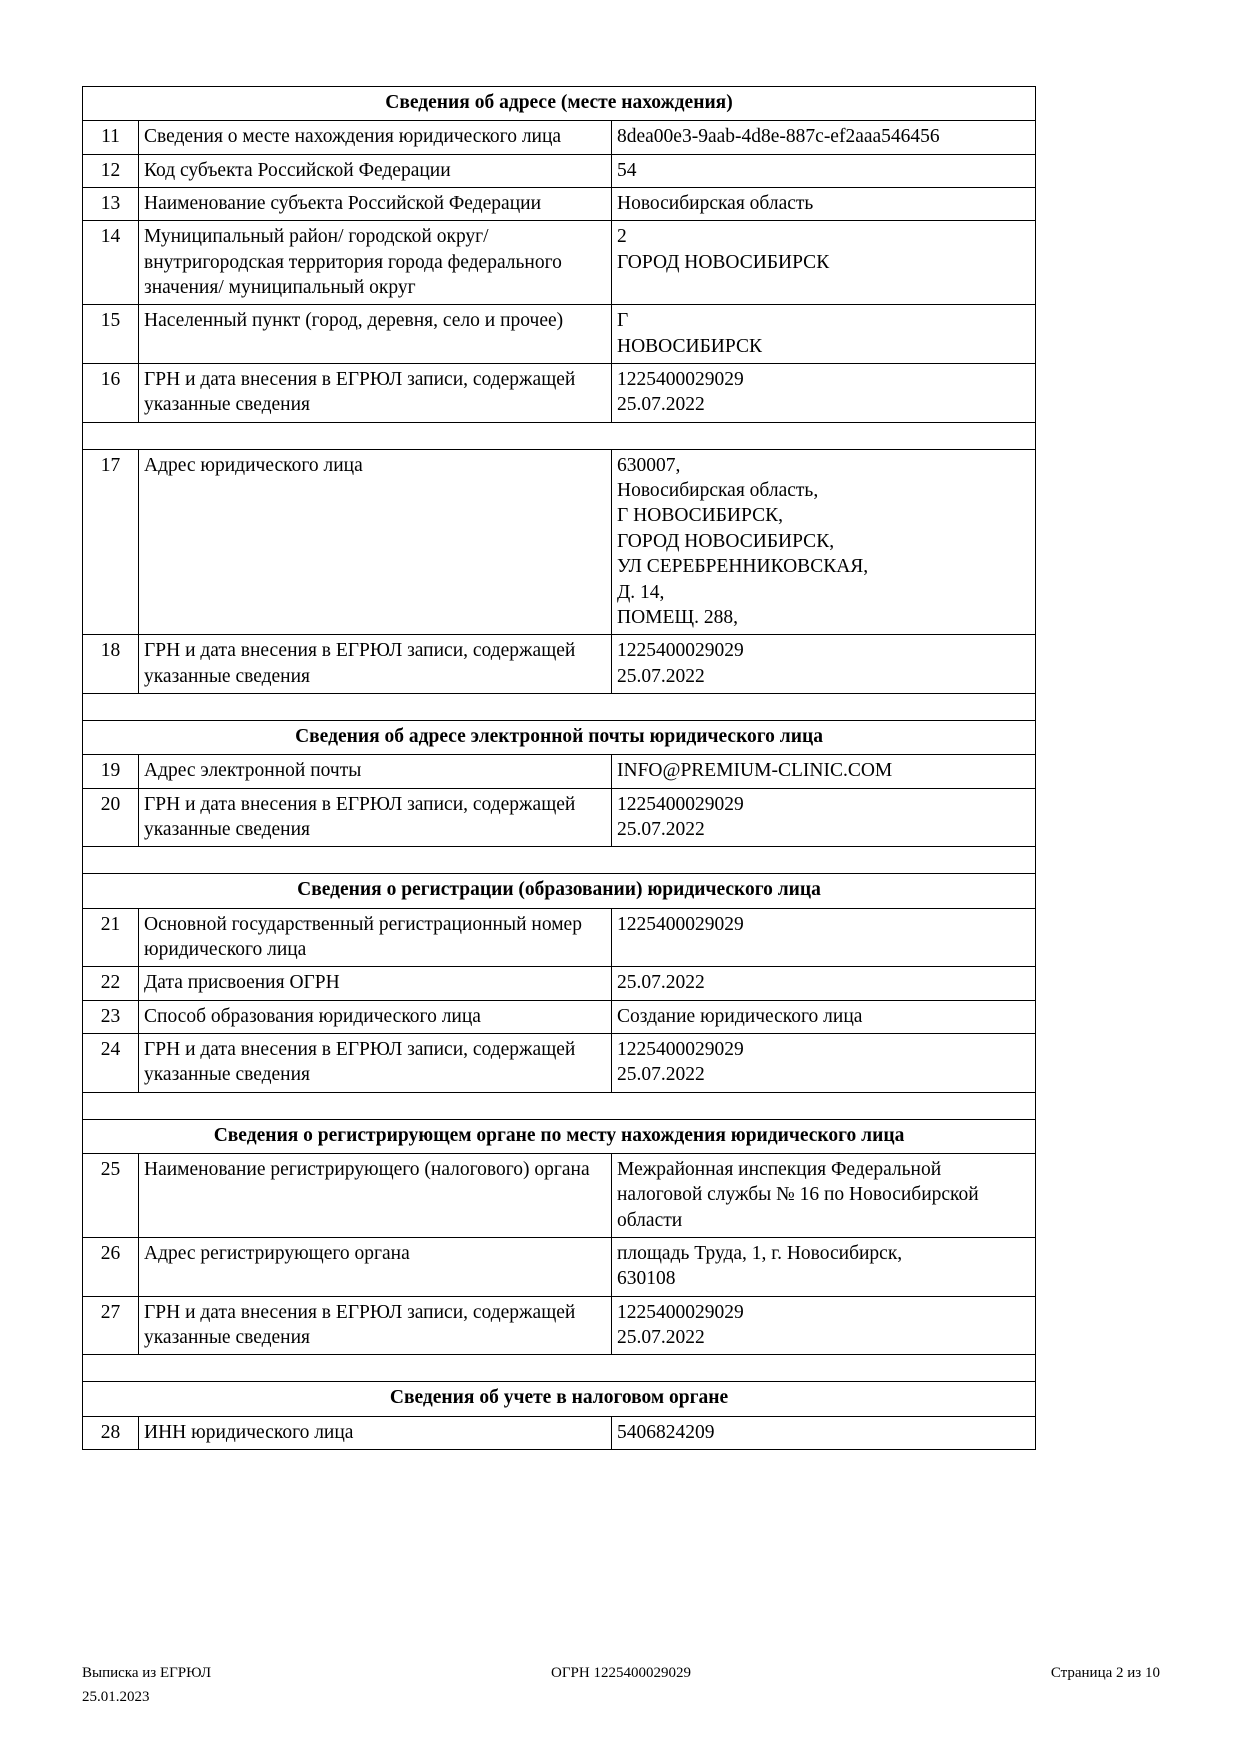 Image resolution: width=1241 pixels, height=1754 pixels. I want to click on row-value-line: Д. 14,, so click(641, 592).